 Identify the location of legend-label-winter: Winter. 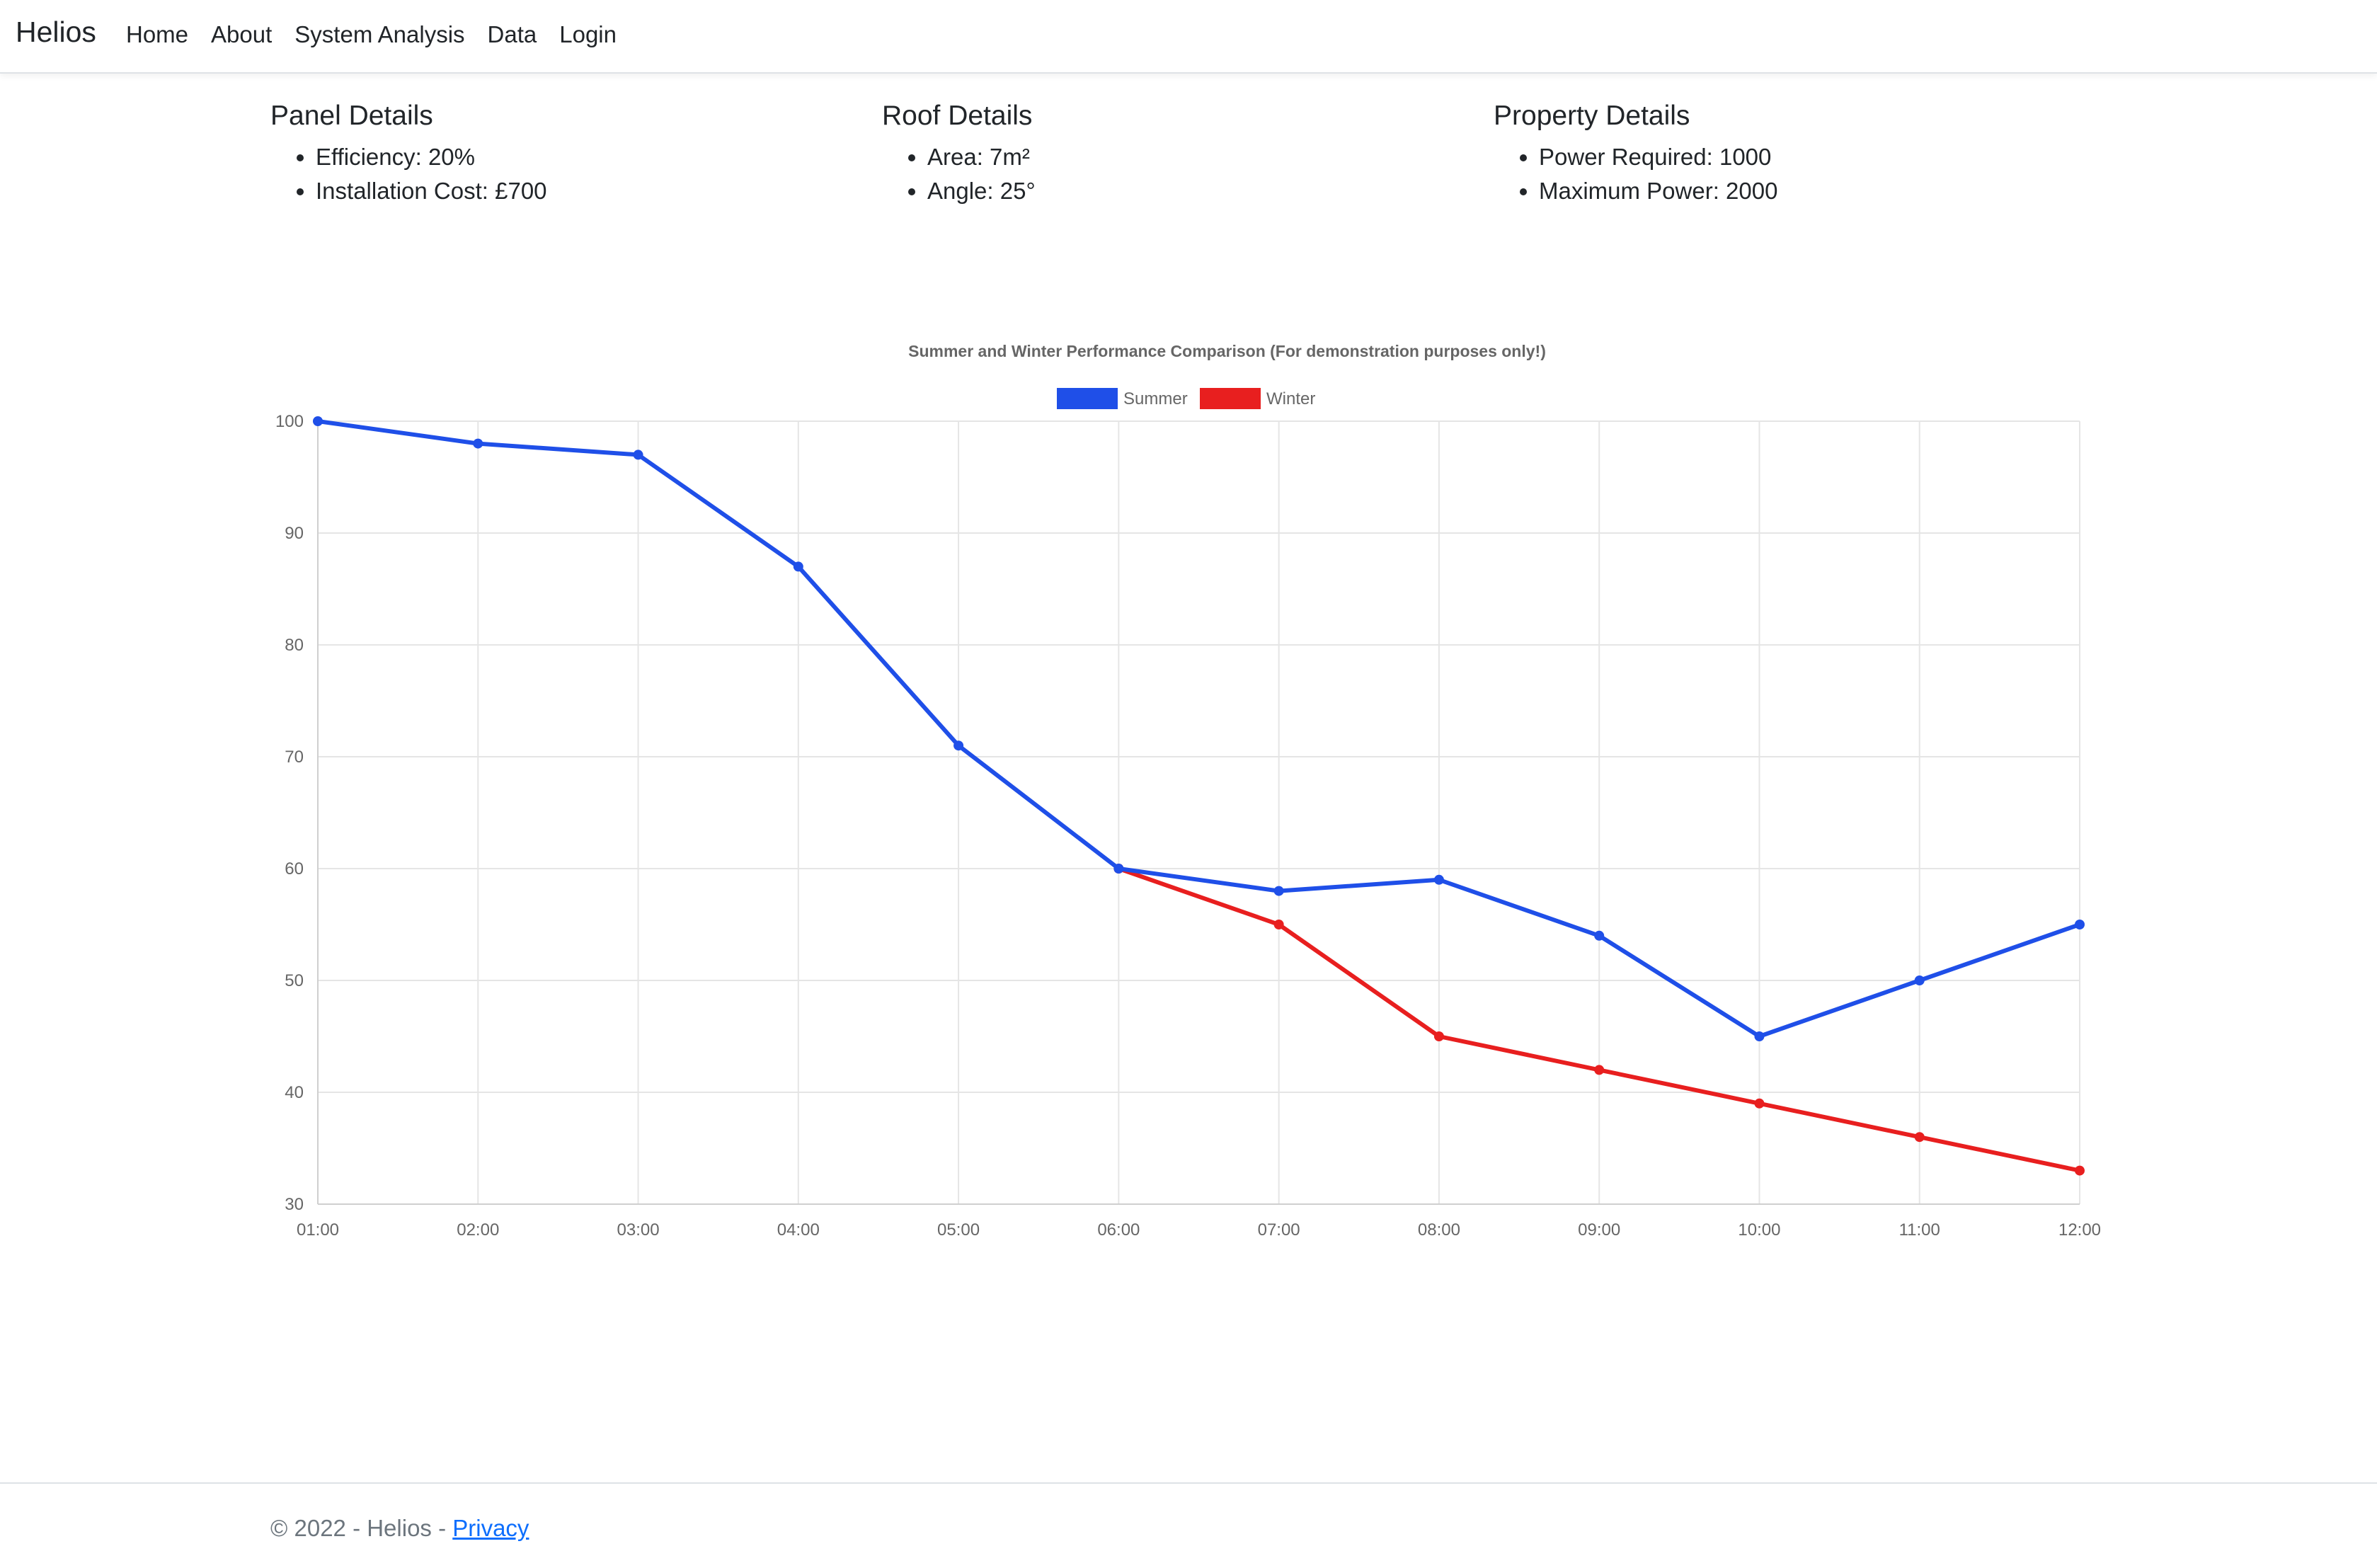
(1290, 398).